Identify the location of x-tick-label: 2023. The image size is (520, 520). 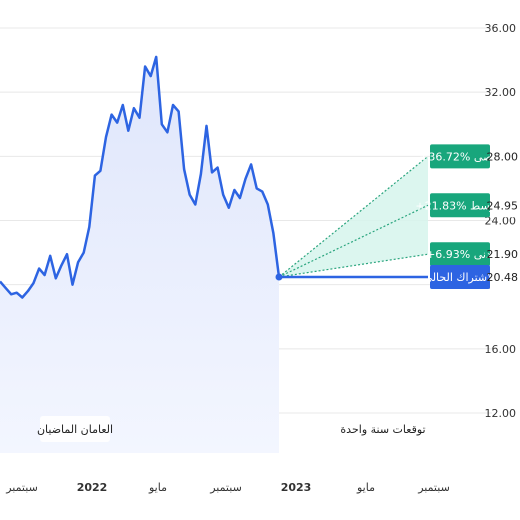
(296, 487).